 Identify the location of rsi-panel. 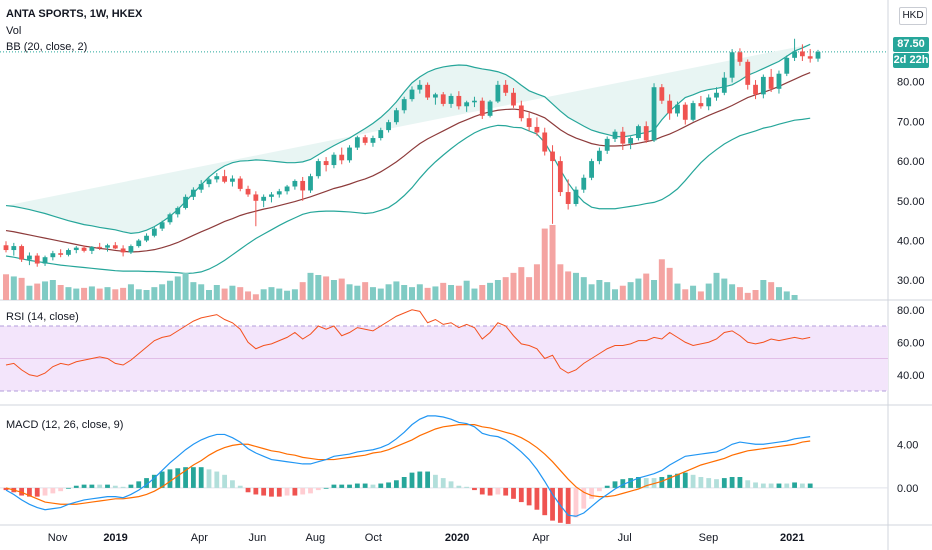
(444, 350).